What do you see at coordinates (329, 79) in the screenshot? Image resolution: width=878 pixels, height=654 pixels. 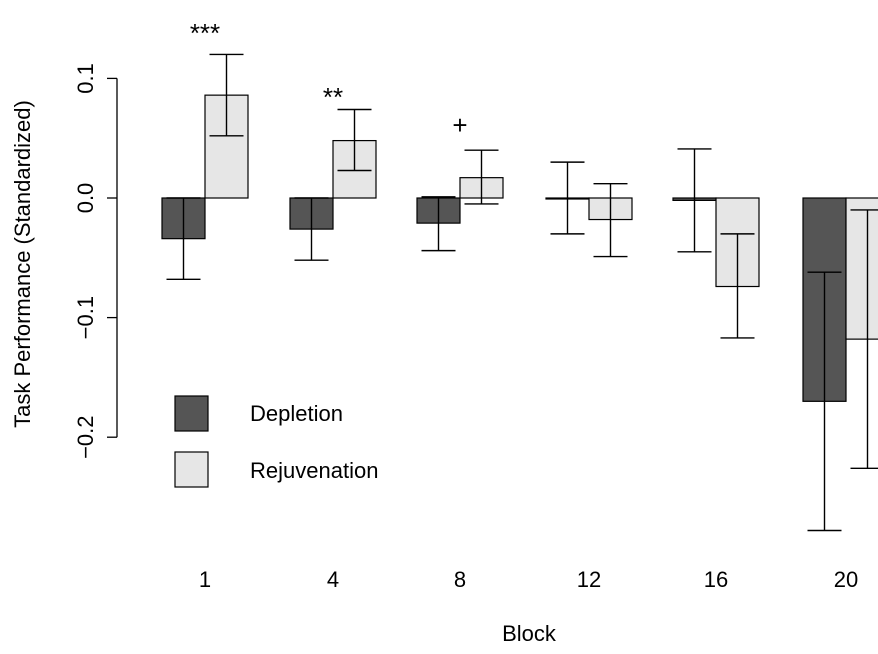 I see `significance-annotations: *****+` at bounding box center [329, 79].